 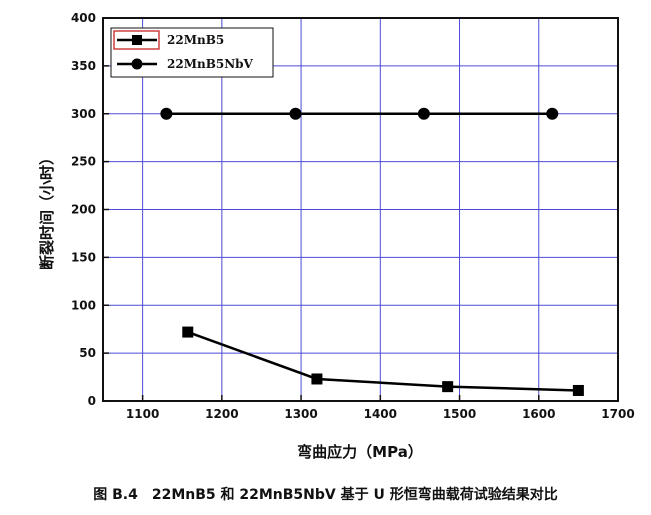 What do you see at coordinates (617, 414) in the screenshot?
I see `x-tick-label: 1700` at bounding box center [617, 414].